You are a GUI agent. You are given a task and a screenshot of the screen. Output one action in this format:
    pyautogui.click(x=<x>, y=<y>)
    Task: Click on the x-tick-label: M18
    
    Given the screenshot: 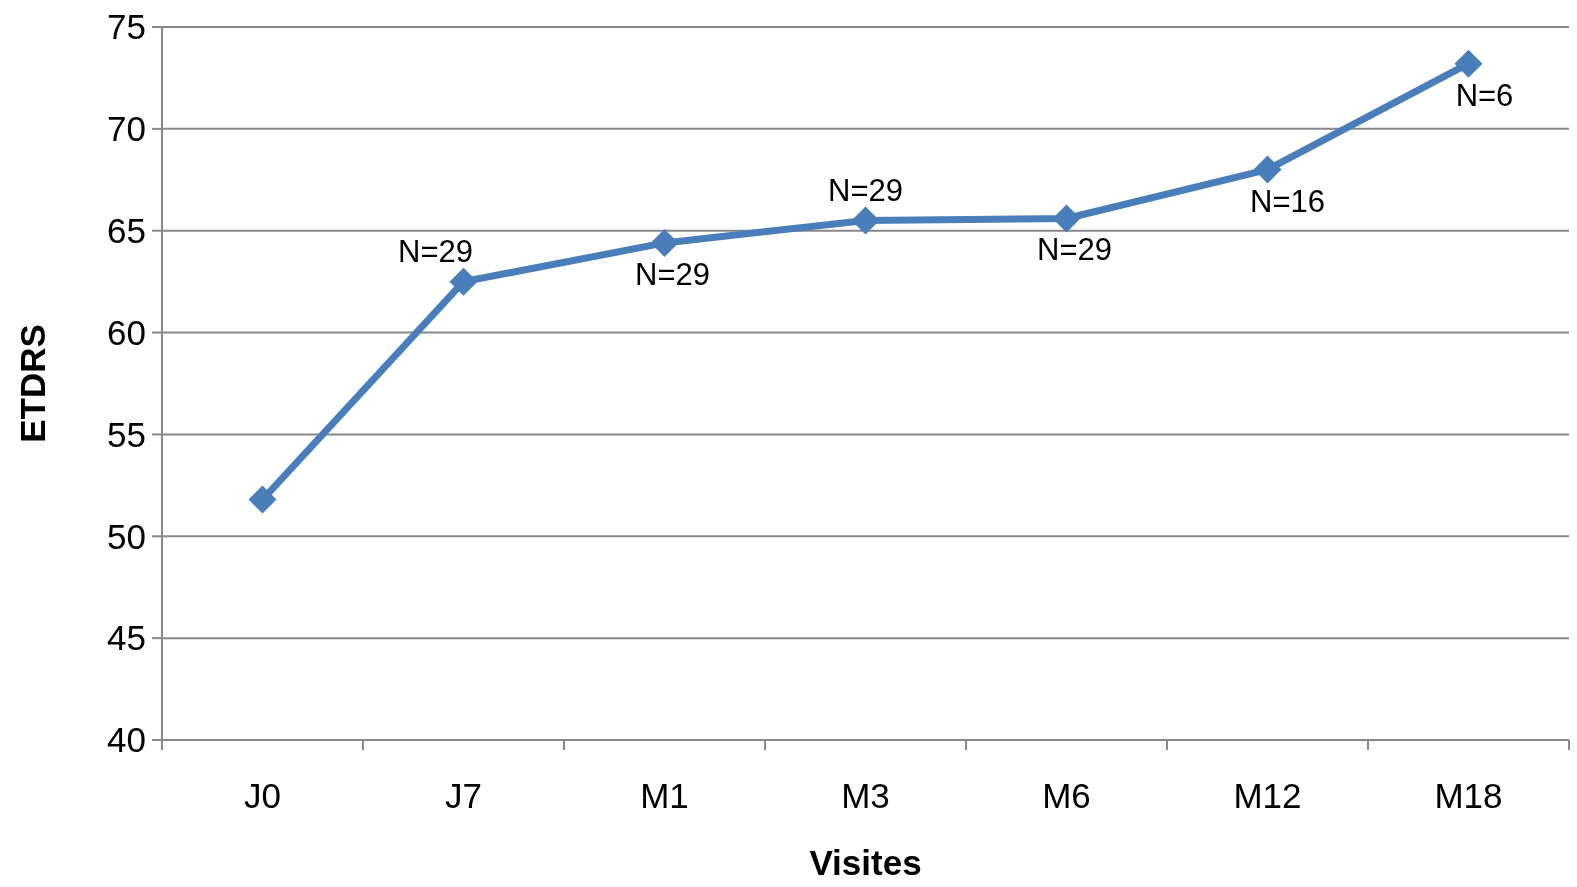 What is the action you would take?
    pyautogui.click(x=1468, y=795)
    